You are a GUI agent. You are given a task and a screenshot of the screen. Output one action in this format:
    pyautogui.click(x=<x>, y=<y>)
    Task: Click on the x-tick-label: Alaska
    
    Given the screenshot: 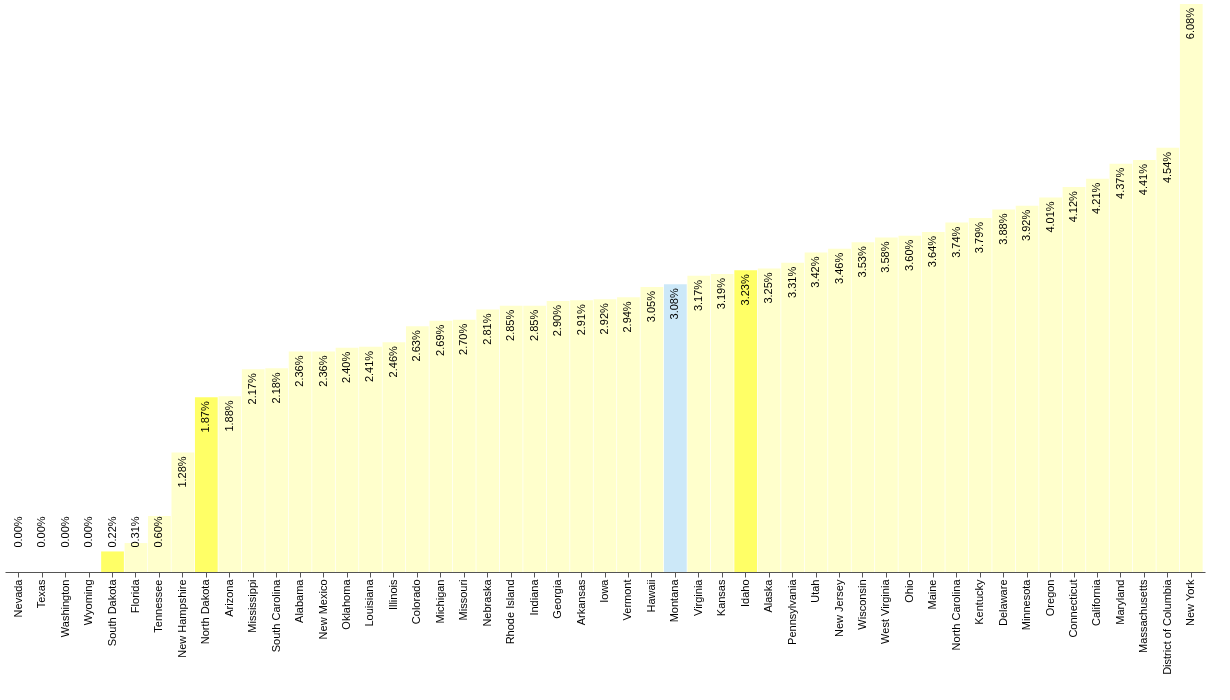 What is the action you would take?
    pyautogui.click(x=768, y=595)
    